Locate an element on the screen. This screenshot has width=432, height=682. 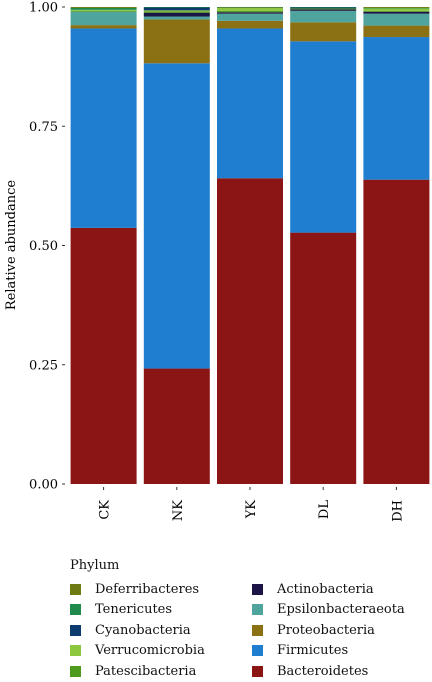
bar-segment-firmicutes-ck is located at coordinates (104, 127).